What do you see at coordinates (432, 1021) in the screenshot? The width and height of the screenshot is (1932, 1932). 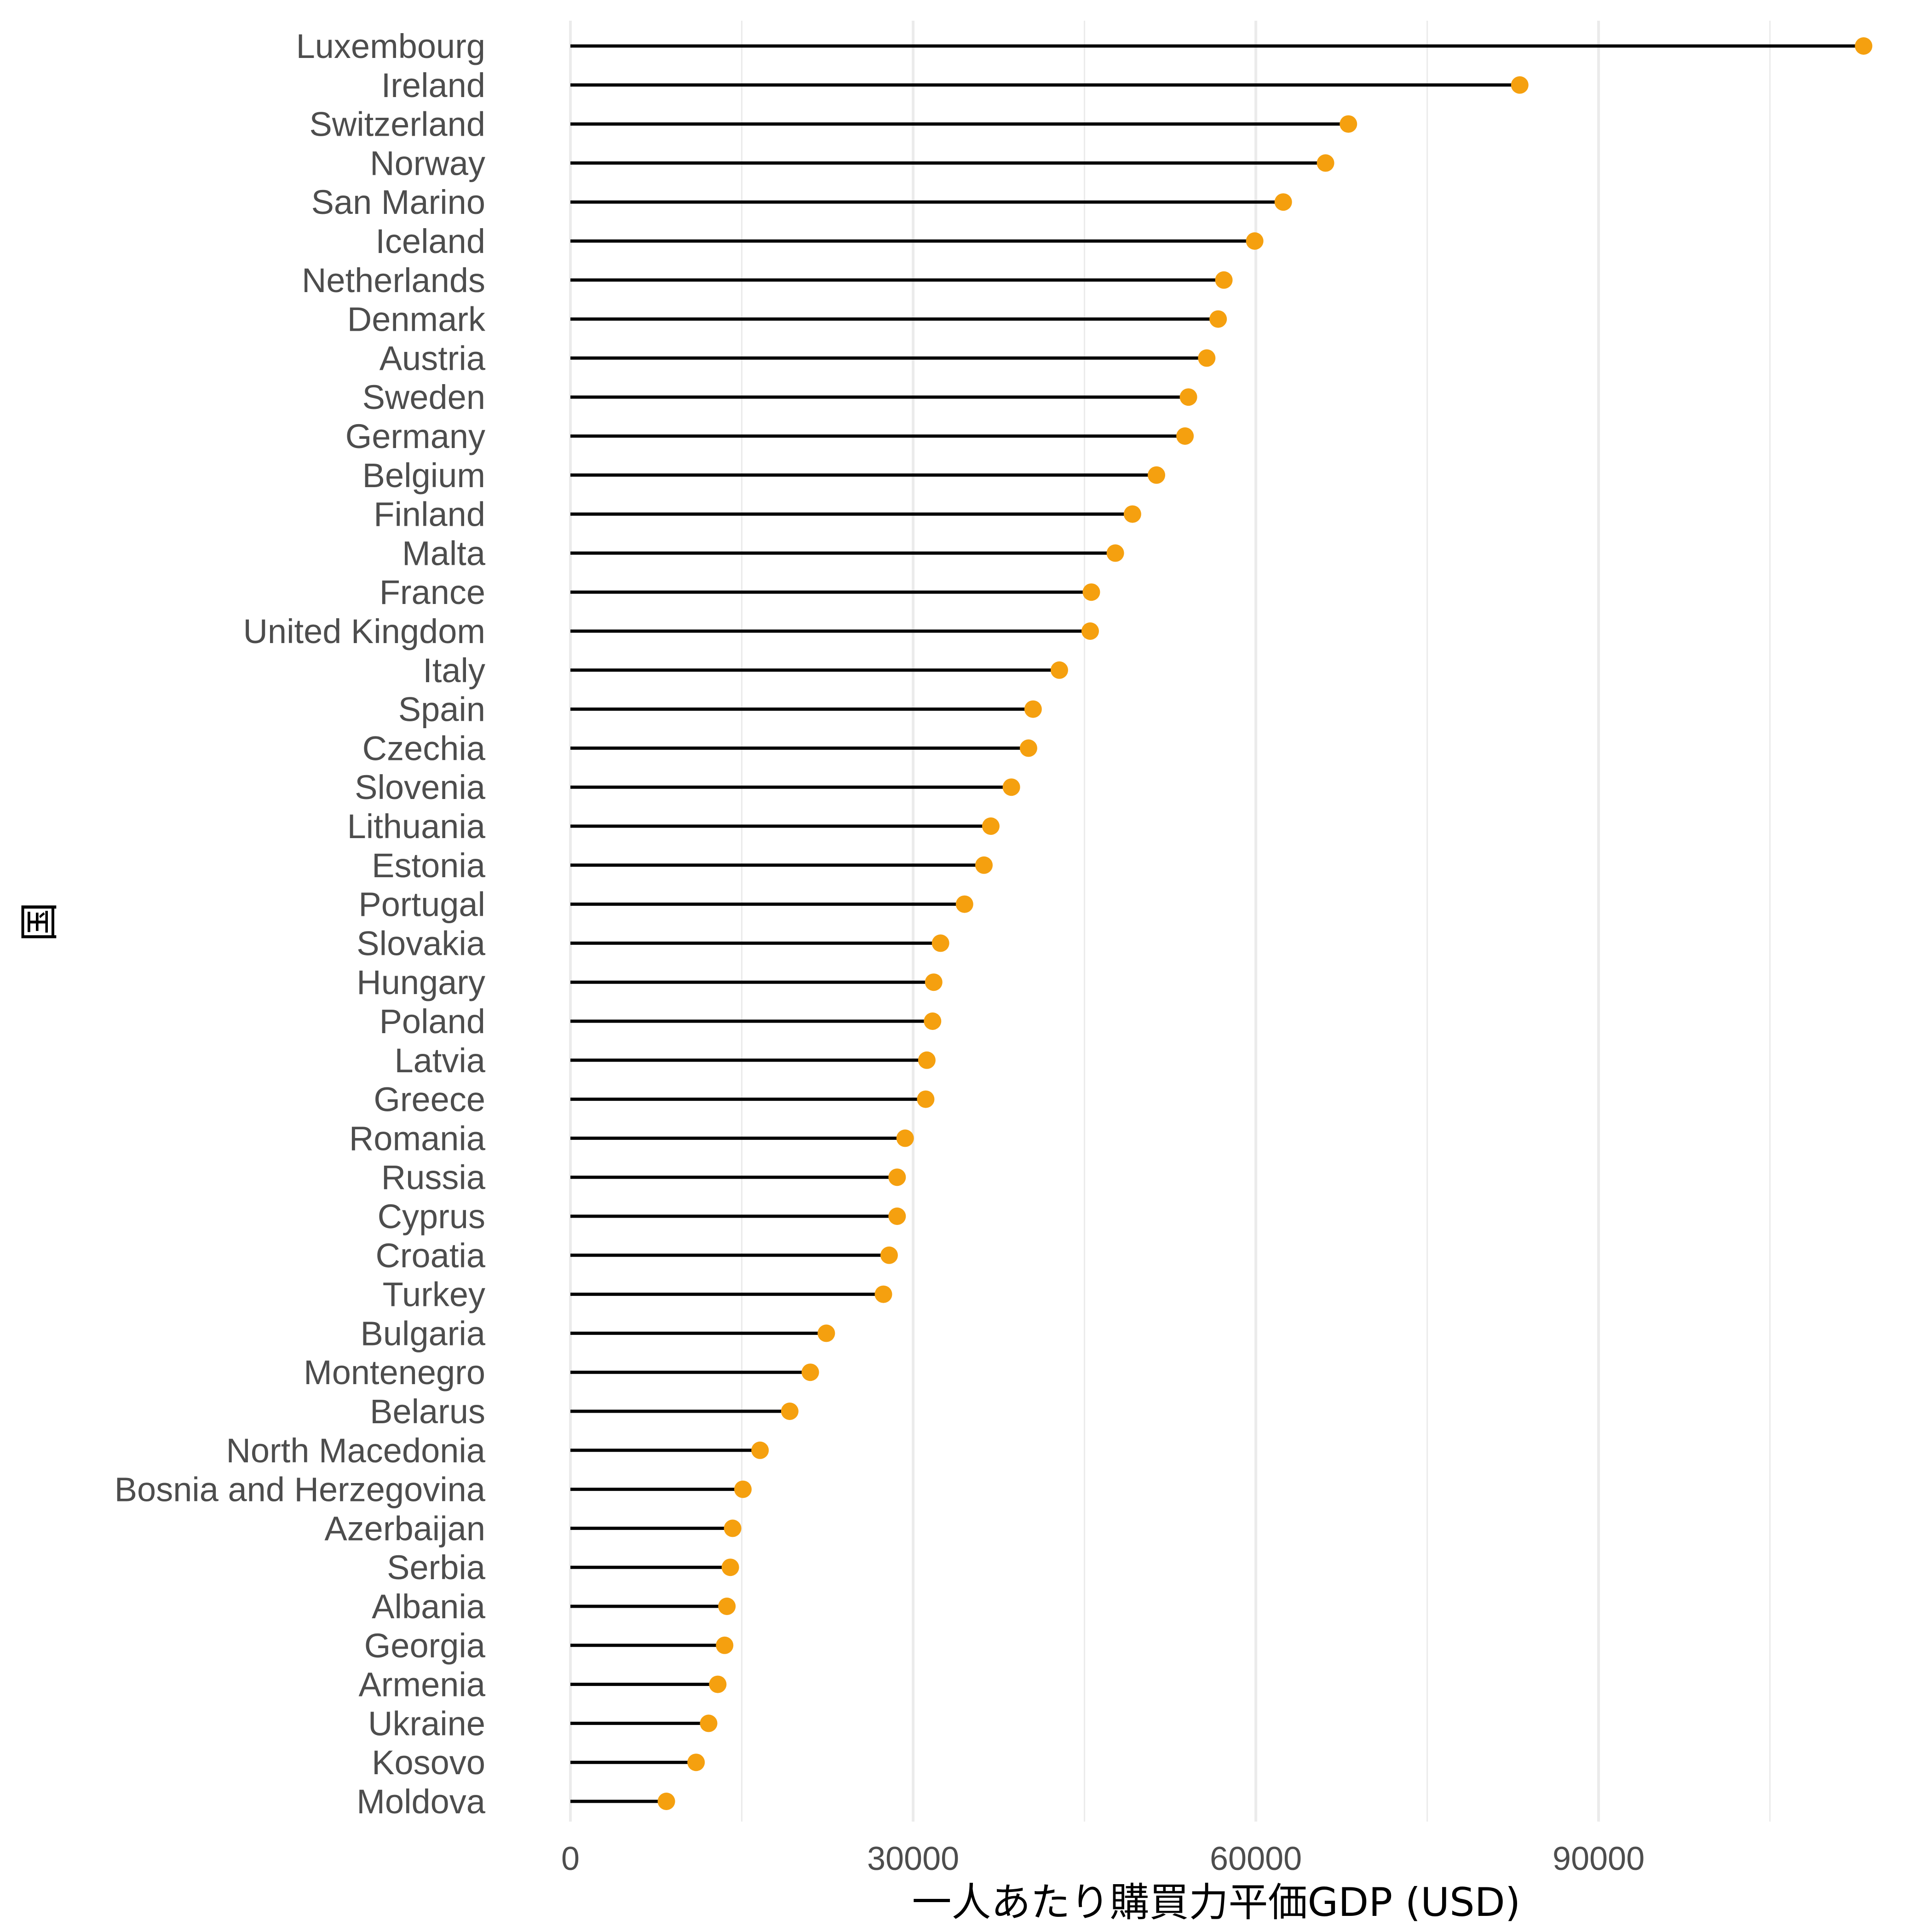 I see `y-tick-label: Poland` at bounding box center [432, 1021].